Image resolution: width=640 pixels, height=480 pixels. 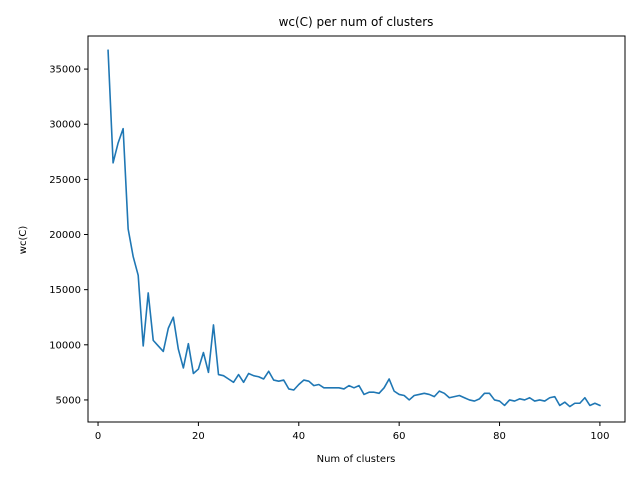 I want to click on y-tick-label: 10000, so click(x=65, y=345).